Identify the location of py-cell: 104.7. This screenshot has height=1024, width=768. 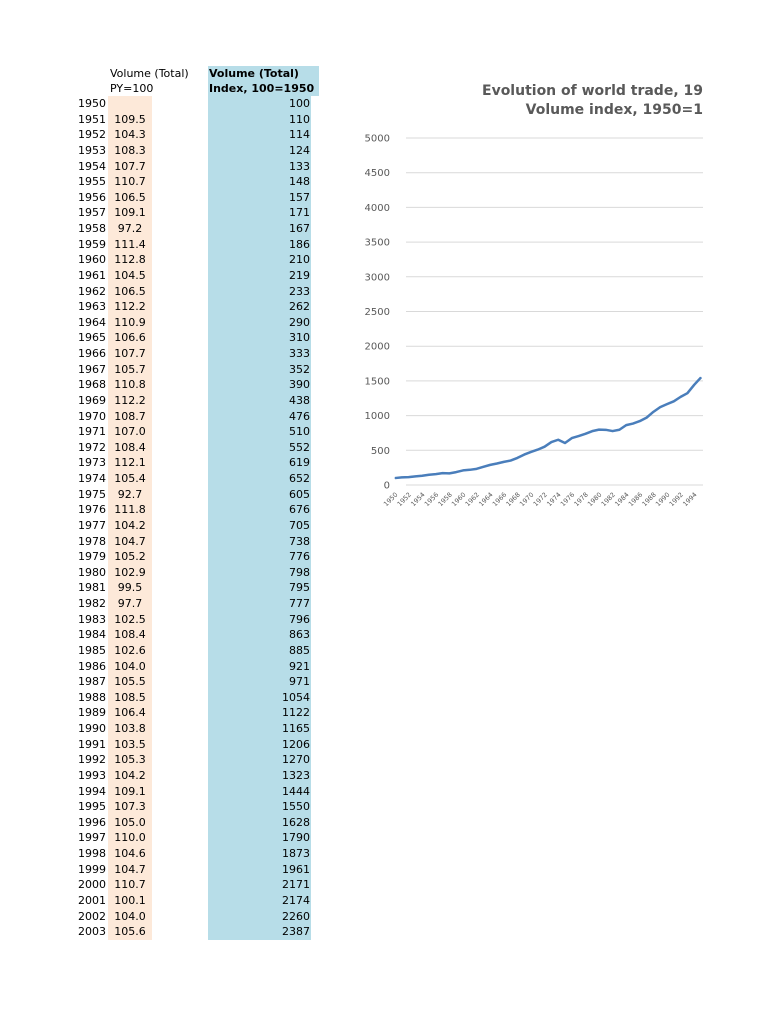
(130, 541).